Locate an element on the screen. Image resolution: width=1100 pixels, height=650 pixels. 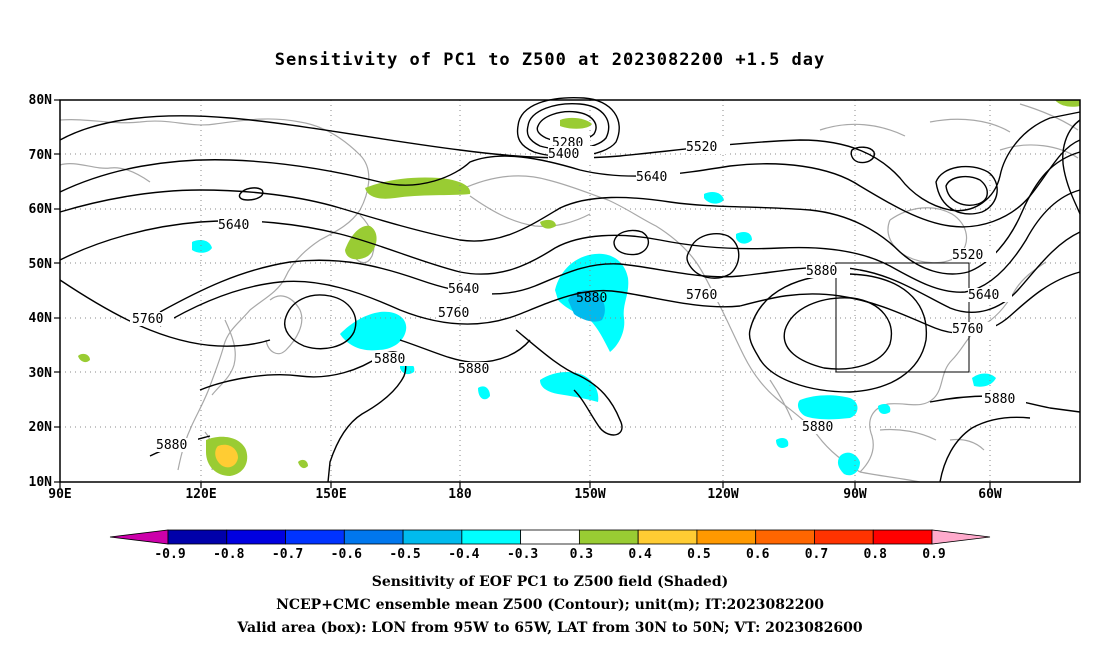
lon-label: 180 is located at coordinates (460, 494).